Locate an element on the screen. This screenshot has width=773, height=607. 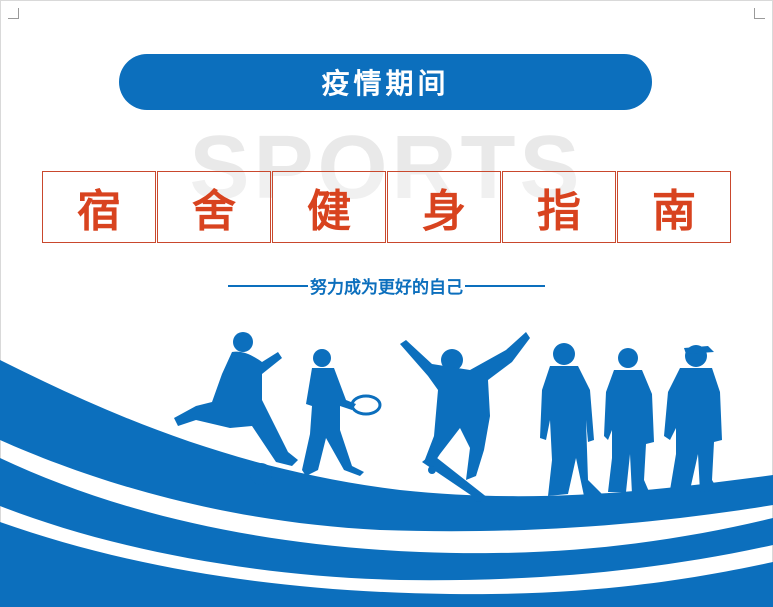
standing-person-1-silhouette is located at coordinates (571, 419).